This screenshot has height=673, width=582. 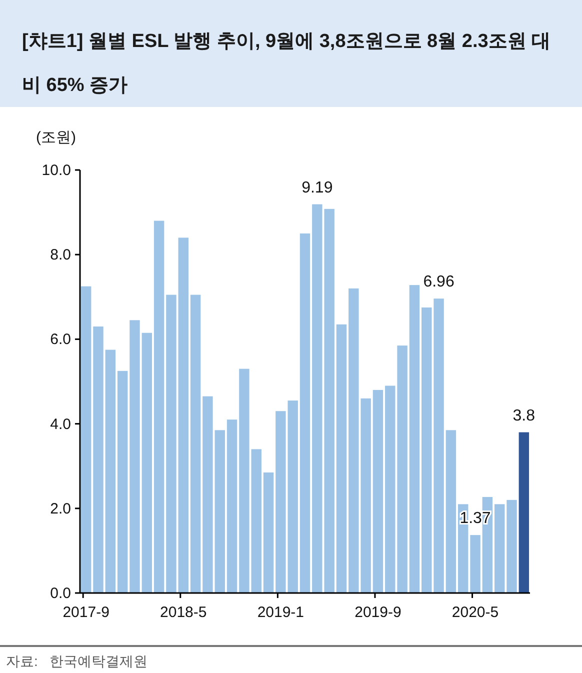 I want to click on text: 자료: 한국예탁결제원, so click(x=77, y=662).